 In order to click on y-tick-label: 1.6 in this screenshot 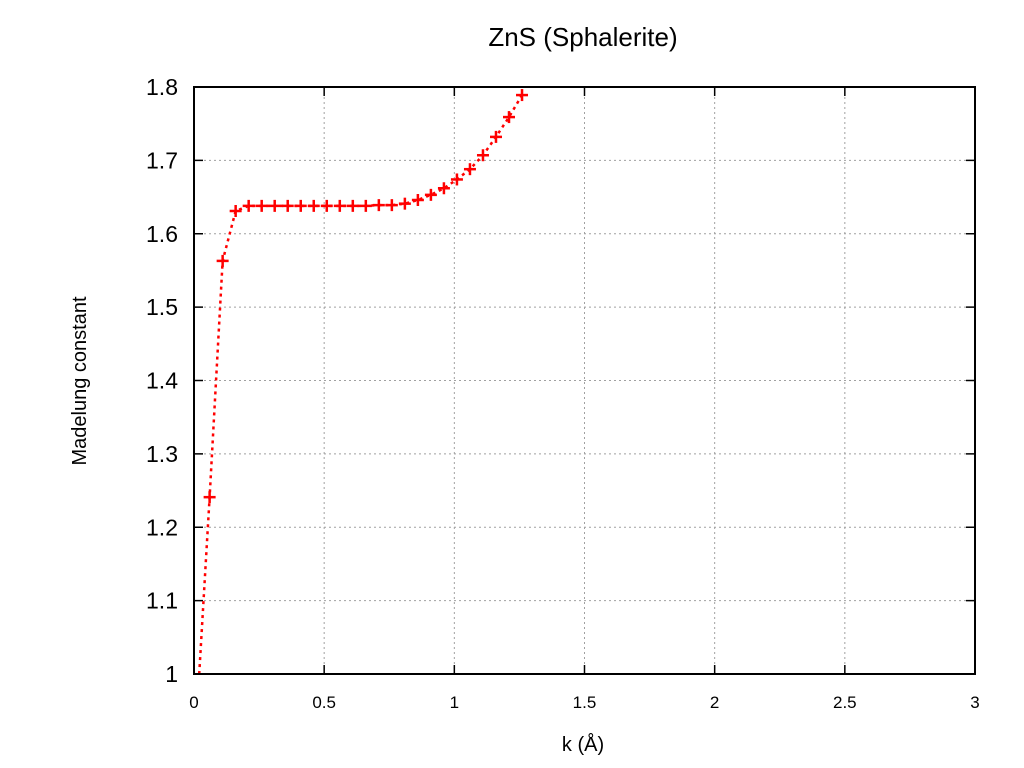, I will do `click(162, 234)`.